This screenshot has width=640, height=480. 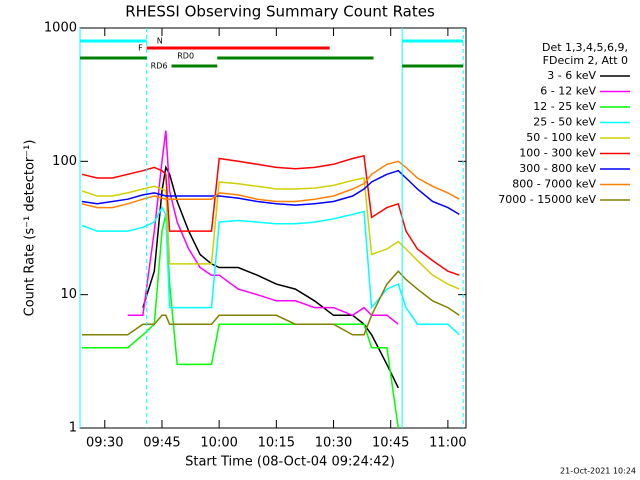 What do you see at coordinates (447, 443) in the screenshot?
I see `x-tick-label: 11:00` at bounding box center [447, 443].